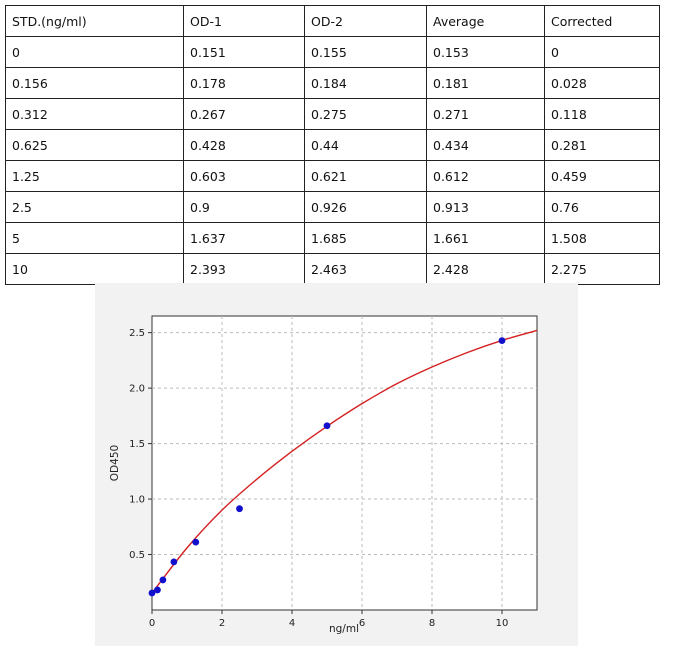 The width and height of the screenshot is (678, 654). I want to click on table-header-cell: Average, so click(485, 21).